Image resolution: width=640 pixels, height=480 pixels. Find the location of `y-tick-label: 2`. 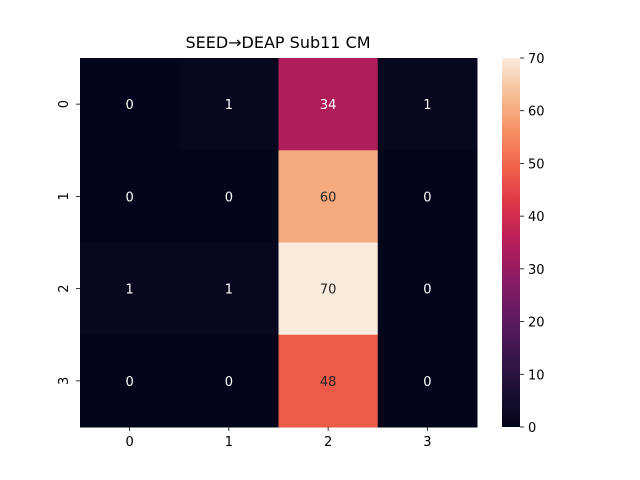

y-tick-label: 2 is located at coordinates (64, 288).